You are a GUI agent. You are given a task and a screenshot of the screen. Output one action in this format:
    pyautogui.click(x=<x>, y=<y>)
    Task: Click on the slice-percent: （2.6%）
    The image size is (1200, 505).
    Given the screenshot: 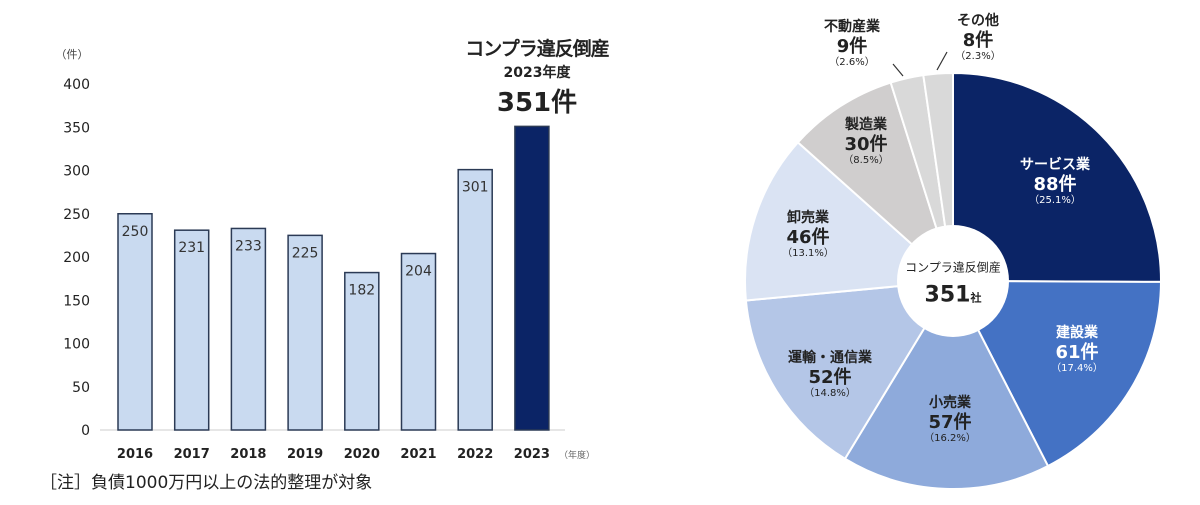 What is the action you would take?
    pyautogui.click(x=852, y=63)
    